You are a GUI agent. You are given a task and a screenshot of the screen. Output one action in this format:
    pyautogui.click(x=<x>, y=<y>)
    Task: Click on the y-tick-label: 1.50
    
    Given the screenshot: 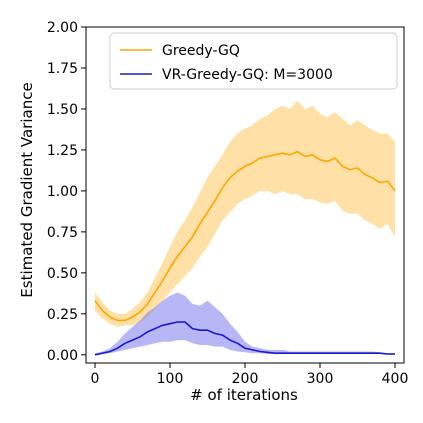 What is the action you would take?
    pyautogui.click(x=62, y=110)
    